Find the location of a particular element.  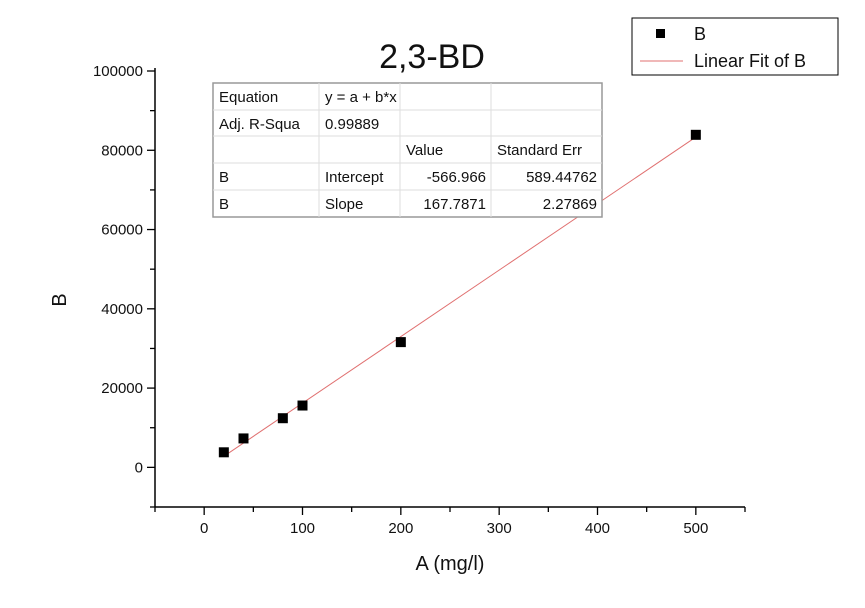

legend-label-fit: Linear Fit of B is located at coordinates (750, 61).